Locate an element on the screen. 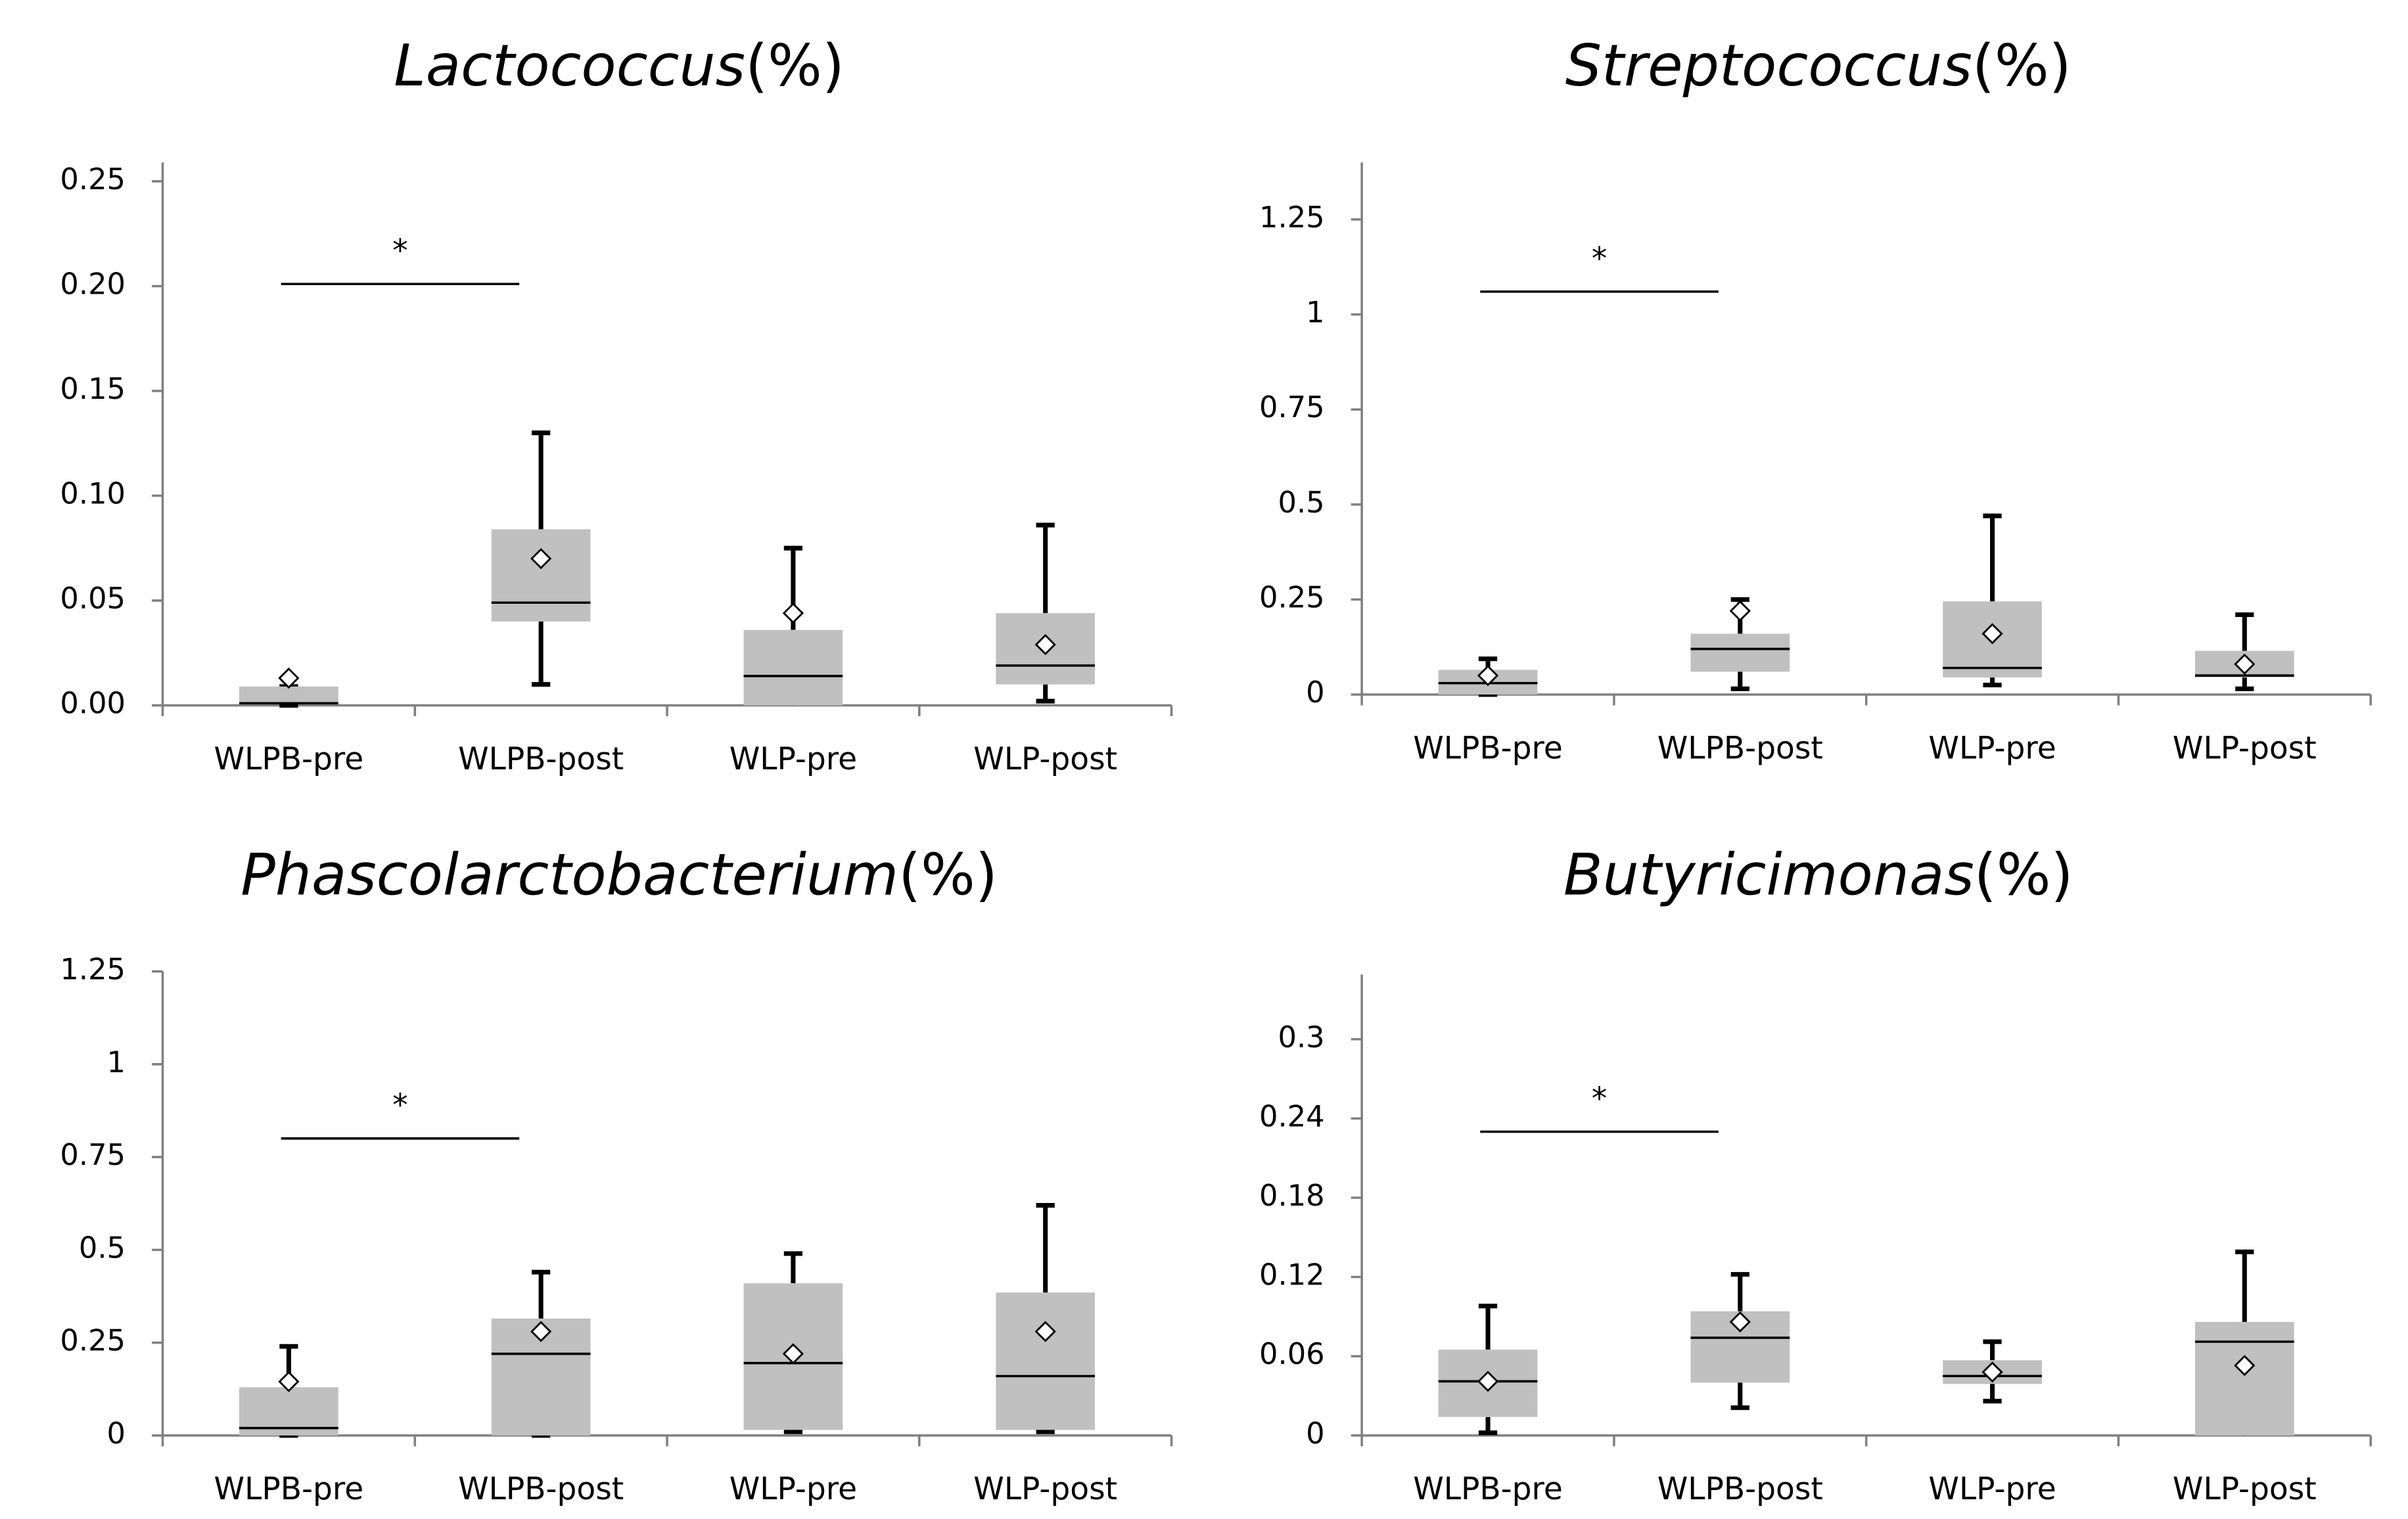 The height and width of the screenshot is (1519, 2408). y-tick-label: 0.10 is located at coordinates (93, 493).